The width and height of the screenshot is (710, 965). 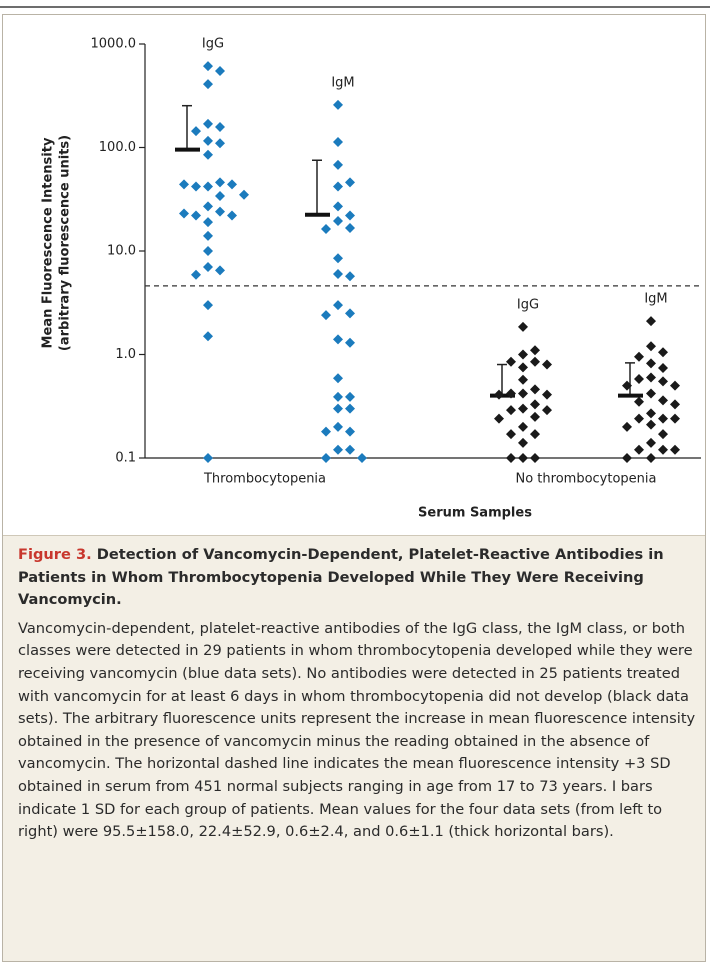 I want to click on x-category-label: No thrombocytopenia, so click(x=586, y=479).